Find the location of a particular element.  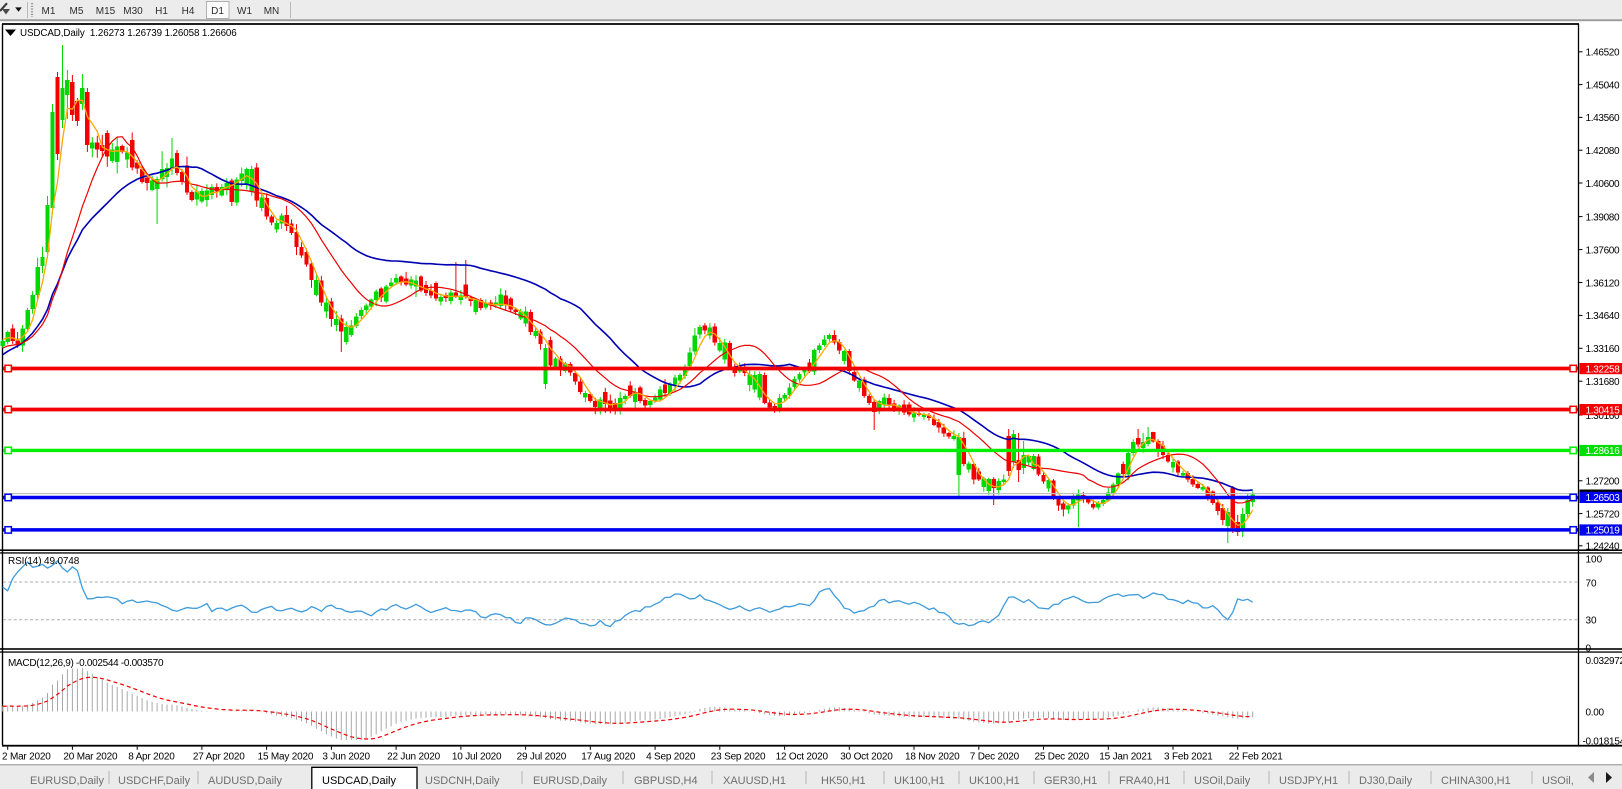

svg-text: 1.28616 is located at coordinates (1603, 451).